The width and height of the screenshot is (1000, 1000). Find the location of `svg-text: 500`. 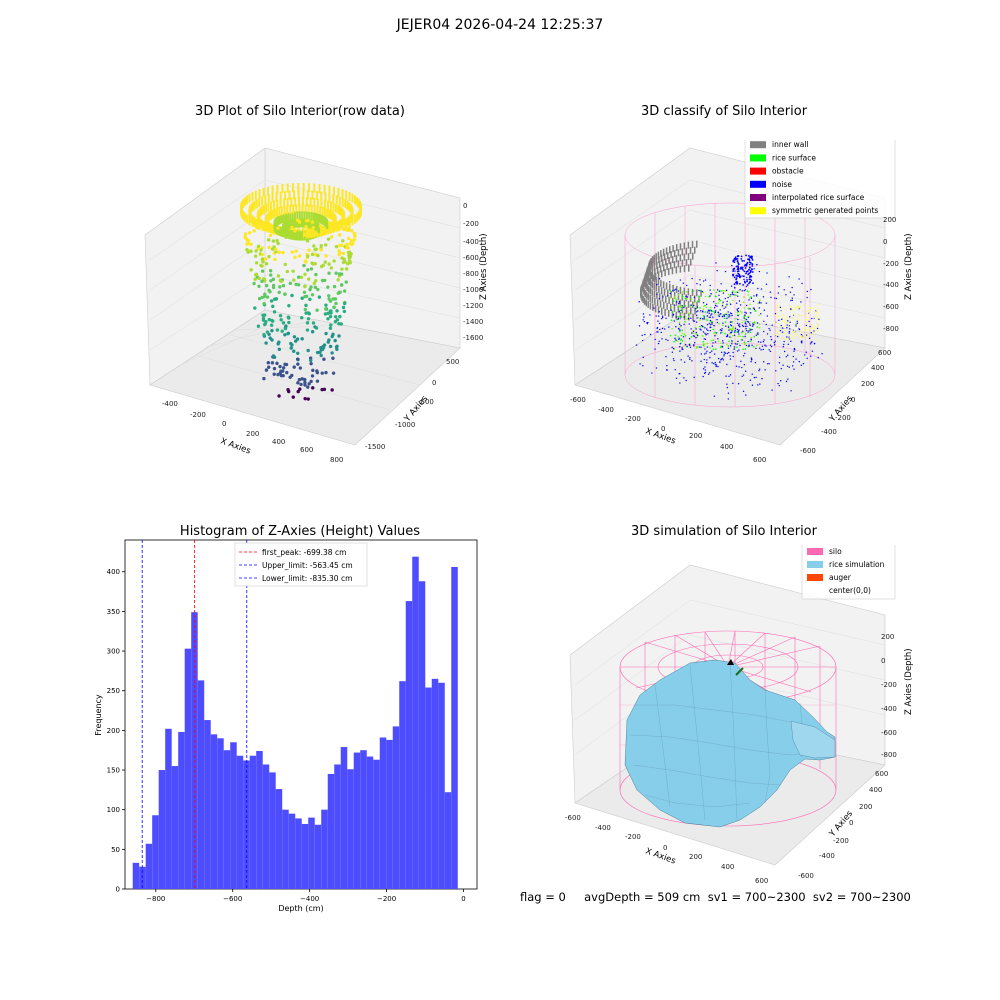

svg-text: 500 is located at coordinates (452, 362).